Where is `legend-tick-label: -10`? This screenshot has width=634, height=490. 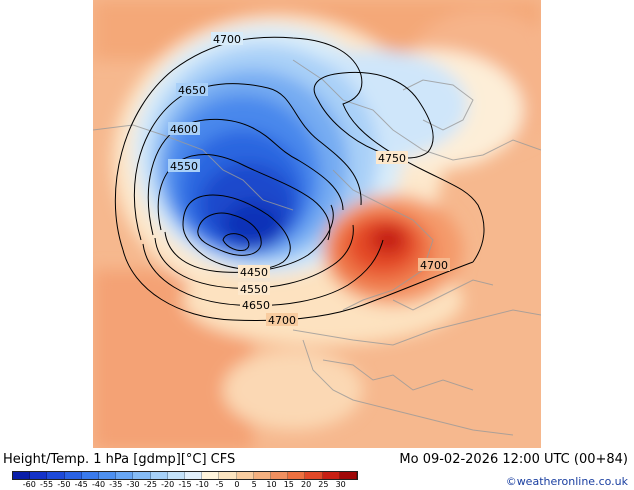
legend-tick-label: -10 is located at coordinates (202, 484).